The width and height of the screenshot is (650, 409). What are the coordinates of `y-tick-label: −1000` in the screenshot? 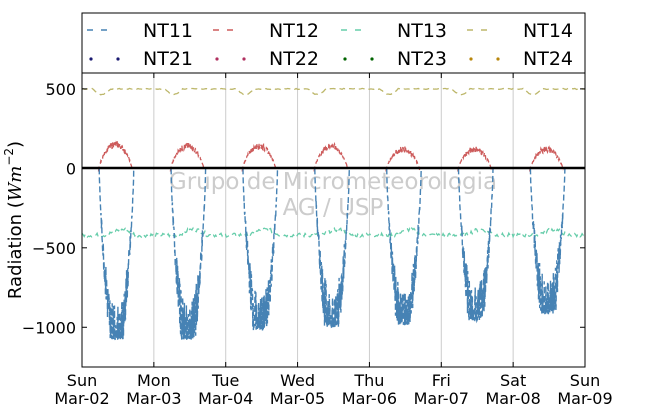 It's located at (49, 327).